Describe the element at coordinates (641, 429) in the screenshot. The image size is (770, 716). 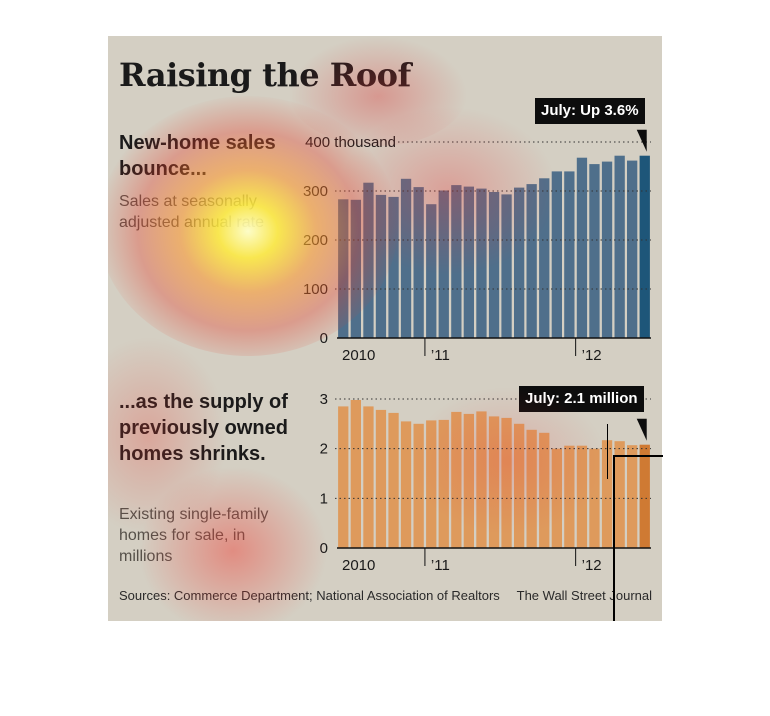
I see `chart2-callout-pointer` at that location.